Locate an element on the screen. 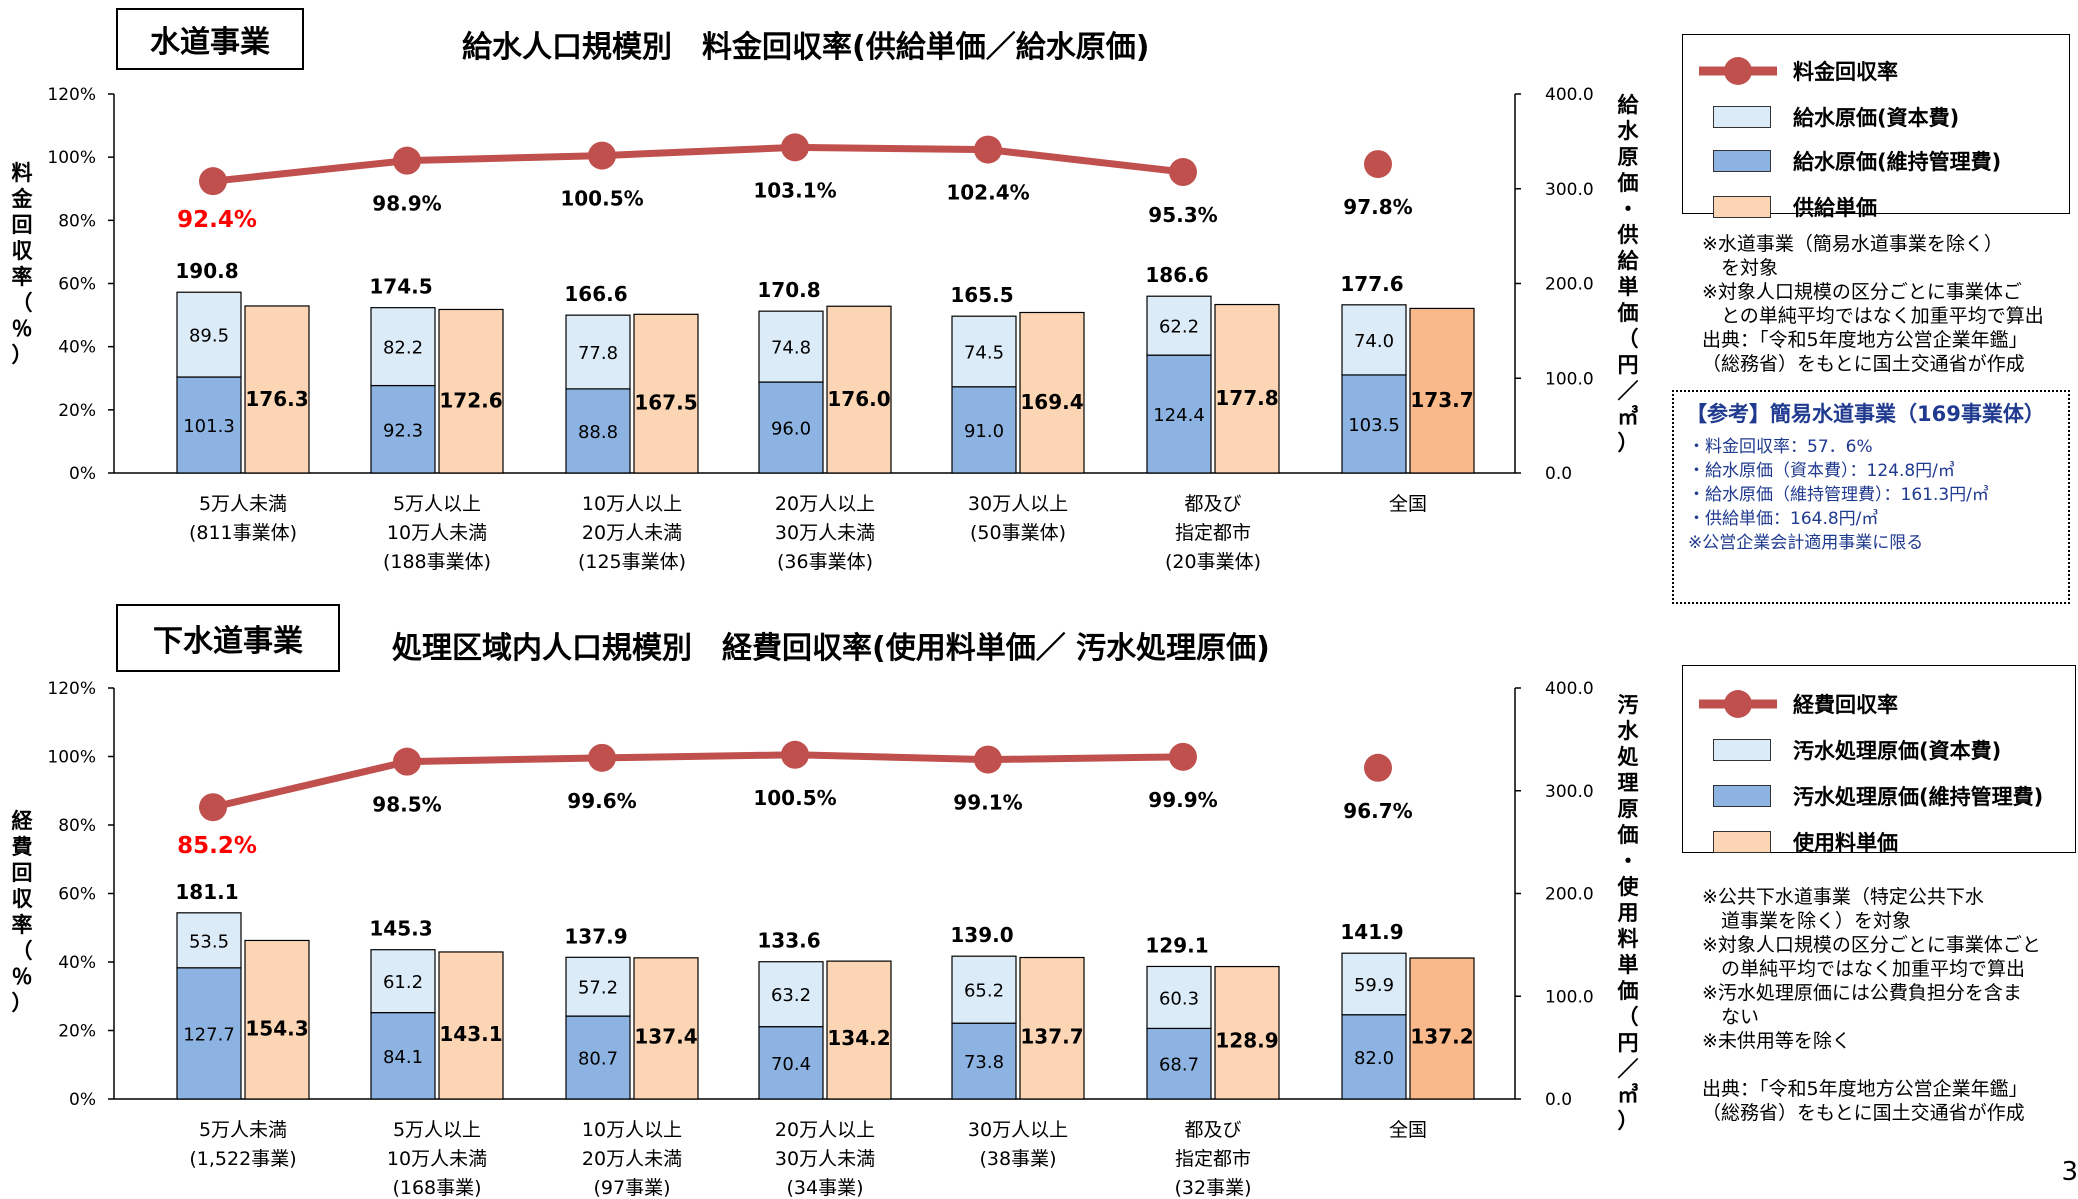  y-tick-label-right: 300.0 is located at coordinates (1569, 190).